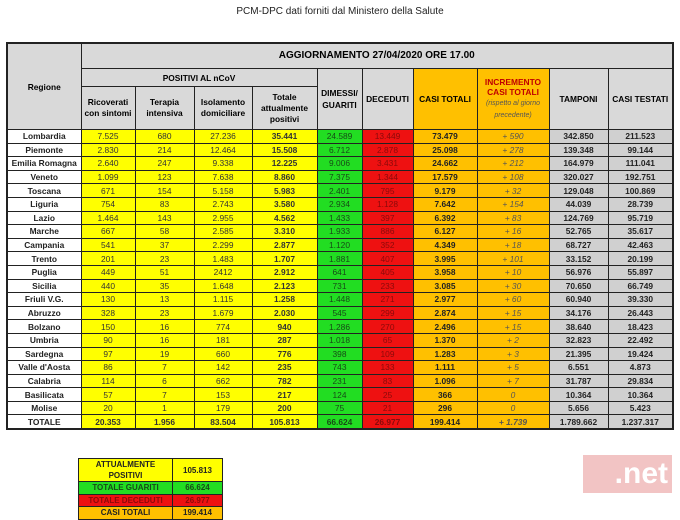 Image resolution: width=680 pixels, height=520 pixels. I want to click on cell-region: Marche, so click(44, 231).